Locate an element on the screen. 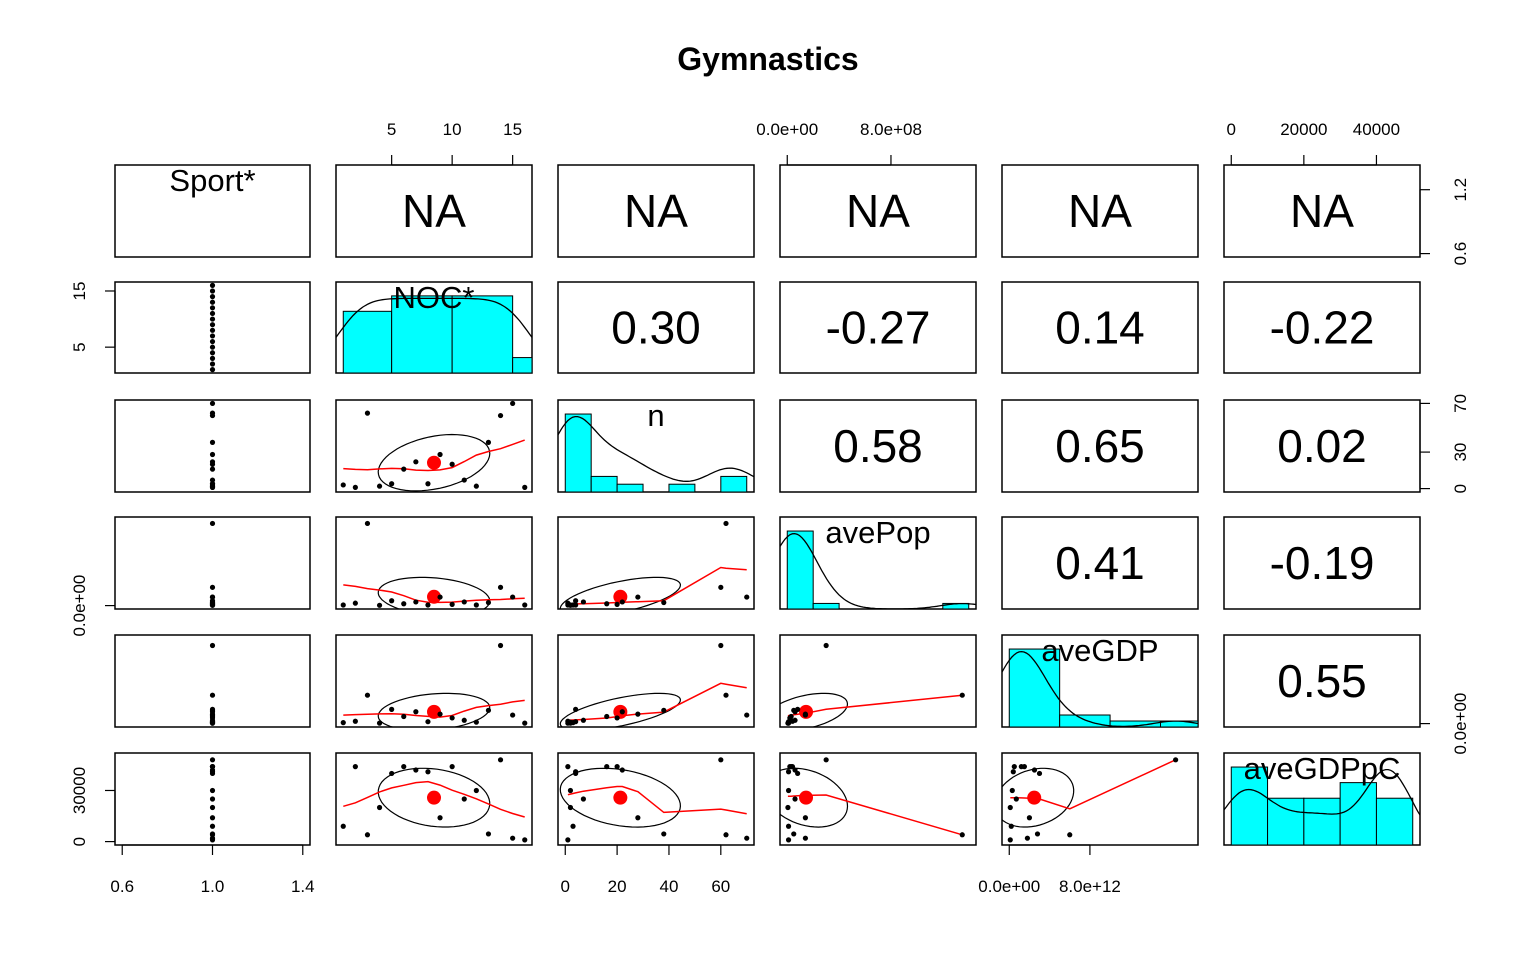  panel-avegdp-noc is located at coordinates (434, 681).